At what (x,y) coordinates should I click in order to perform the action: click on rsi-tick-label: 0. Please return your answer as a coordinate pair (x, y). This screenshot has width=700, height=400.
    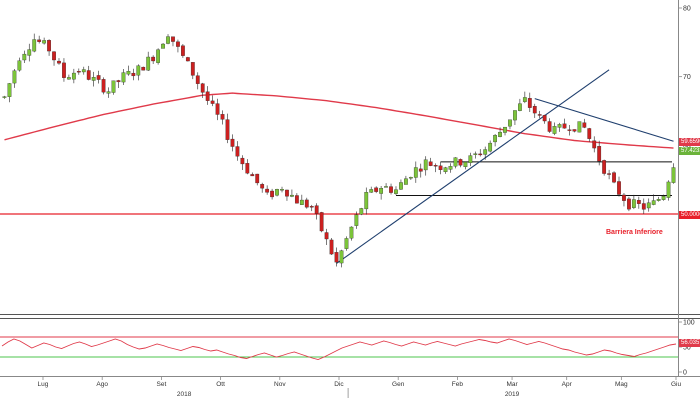
    Looking at the image, I should click on (685, 373).